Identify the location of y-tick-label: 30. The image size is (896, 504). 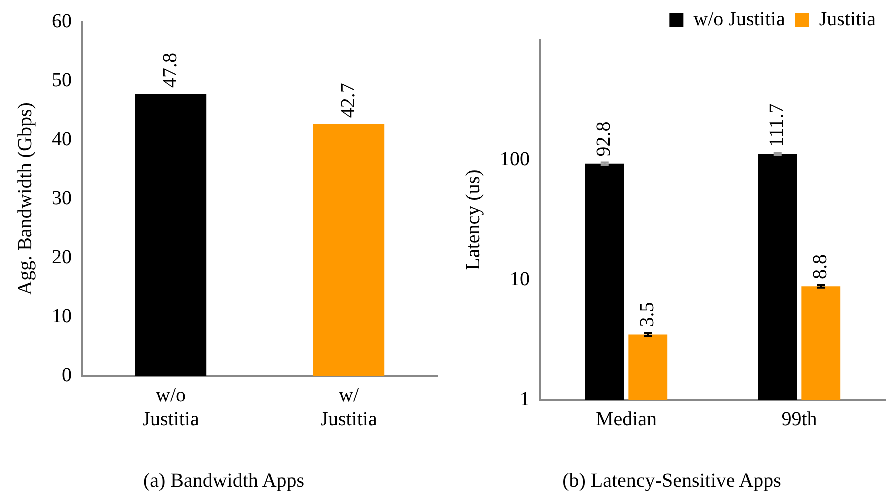
(62, 198).